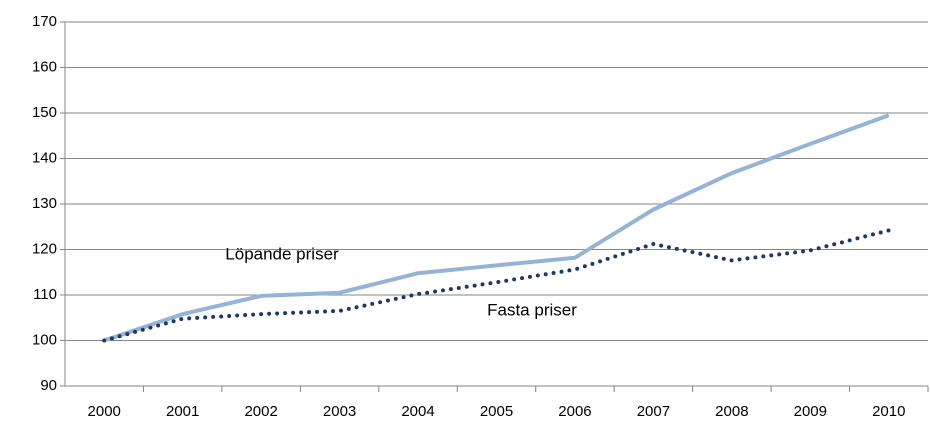 The image size is (930, 421). What do you see at coordinates (48, 385) in the screenshot?
I see `y-tick-label: 90` at bounding box center [48, 385].